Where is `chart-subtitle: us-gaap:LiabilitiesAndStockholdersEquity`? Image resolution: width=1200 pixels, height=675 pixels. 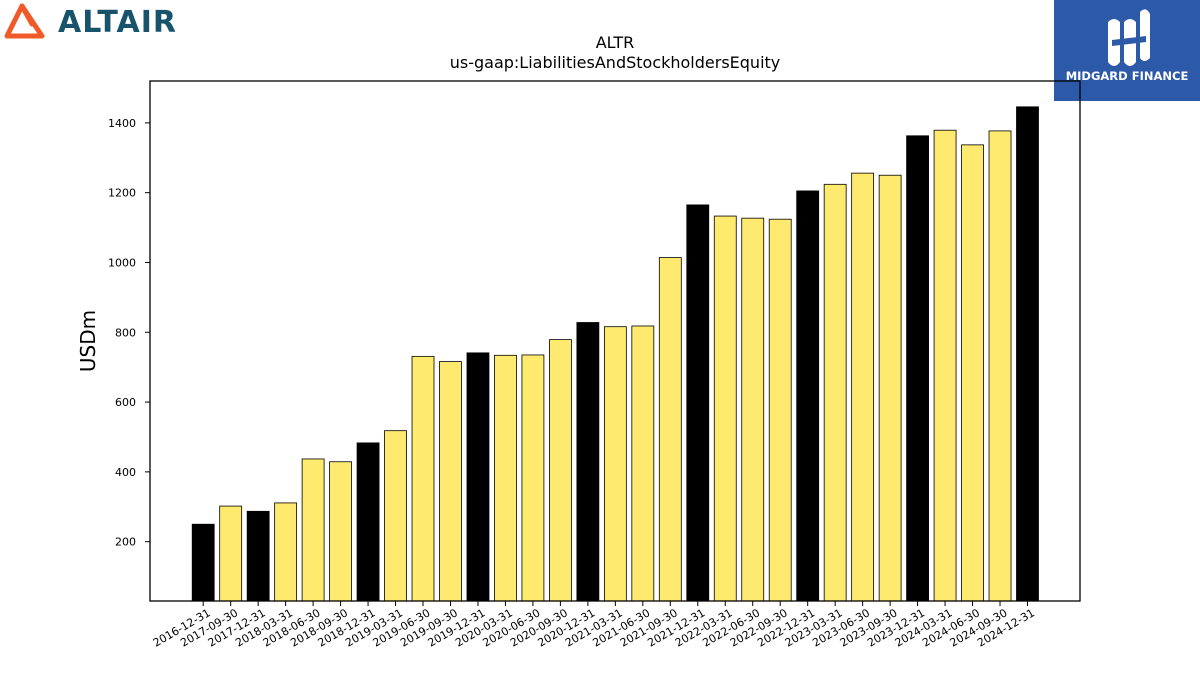 chart-subtitle: us-gaap:LiabilitiesAndStockholdersEquity is located at coordinates (615, 62).